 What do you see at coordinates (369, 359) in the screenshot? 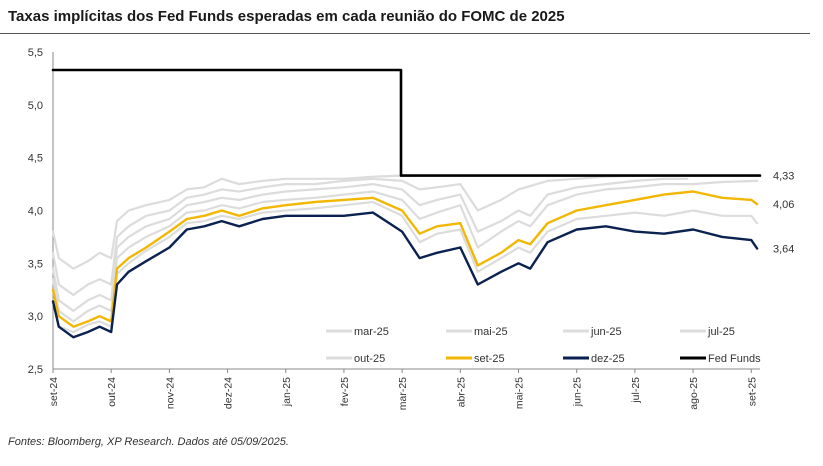
I see `legend-label: out-25` at bounding box center [369, 359].